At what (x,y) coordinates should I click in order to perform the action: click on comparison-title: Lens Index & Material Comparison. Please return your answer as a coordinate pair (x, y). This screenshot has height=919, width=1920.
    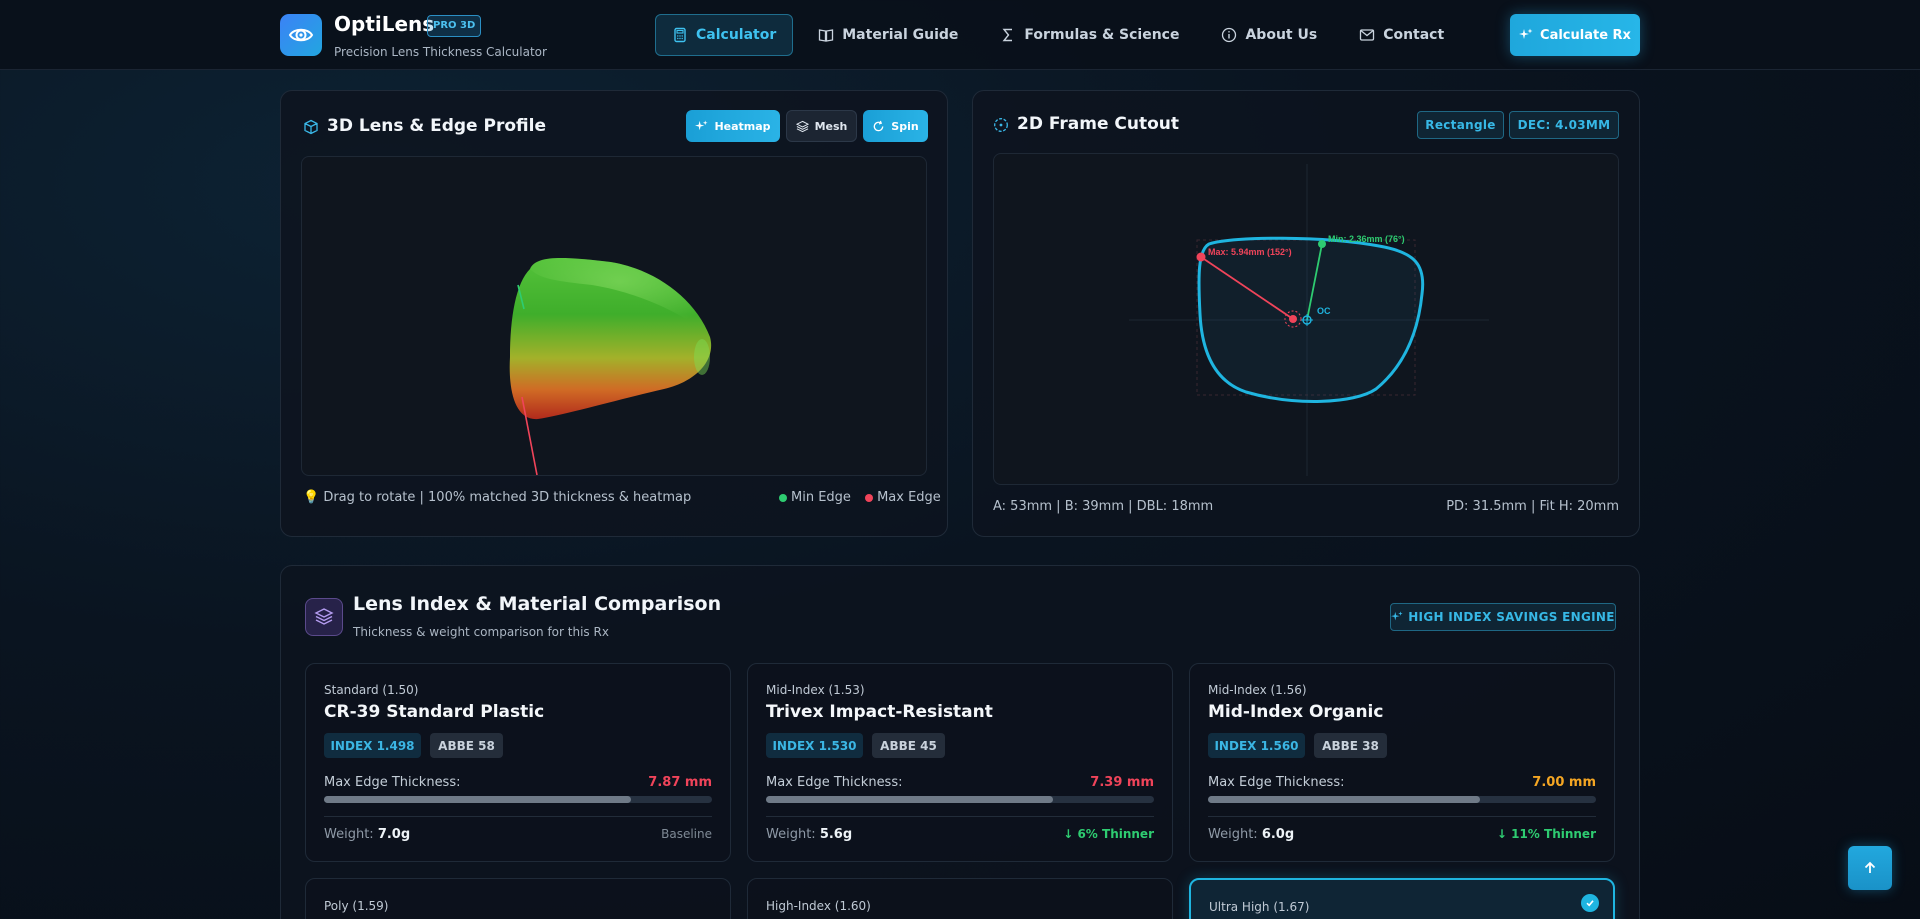
    Looking at the image, I should click on (537, 604).